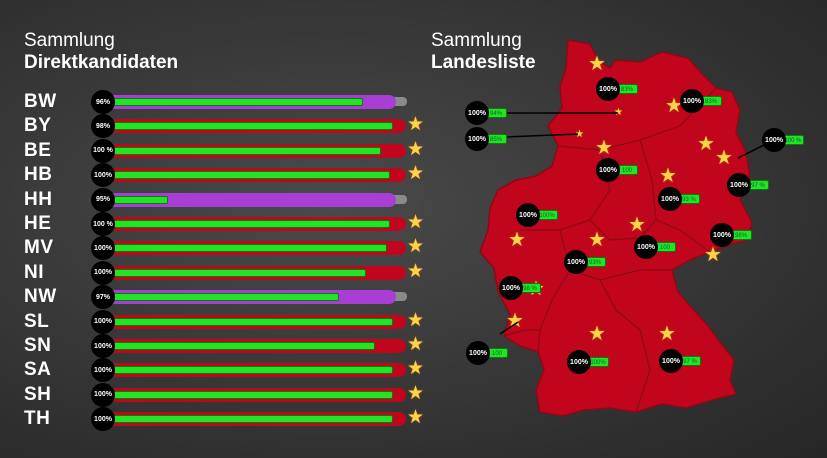 The width and height of the screenshot is (827, 458). What do you see at coordinates (38, 199) in the screenshot?
I see `state-code: HH` at bounding box center [38, 199].